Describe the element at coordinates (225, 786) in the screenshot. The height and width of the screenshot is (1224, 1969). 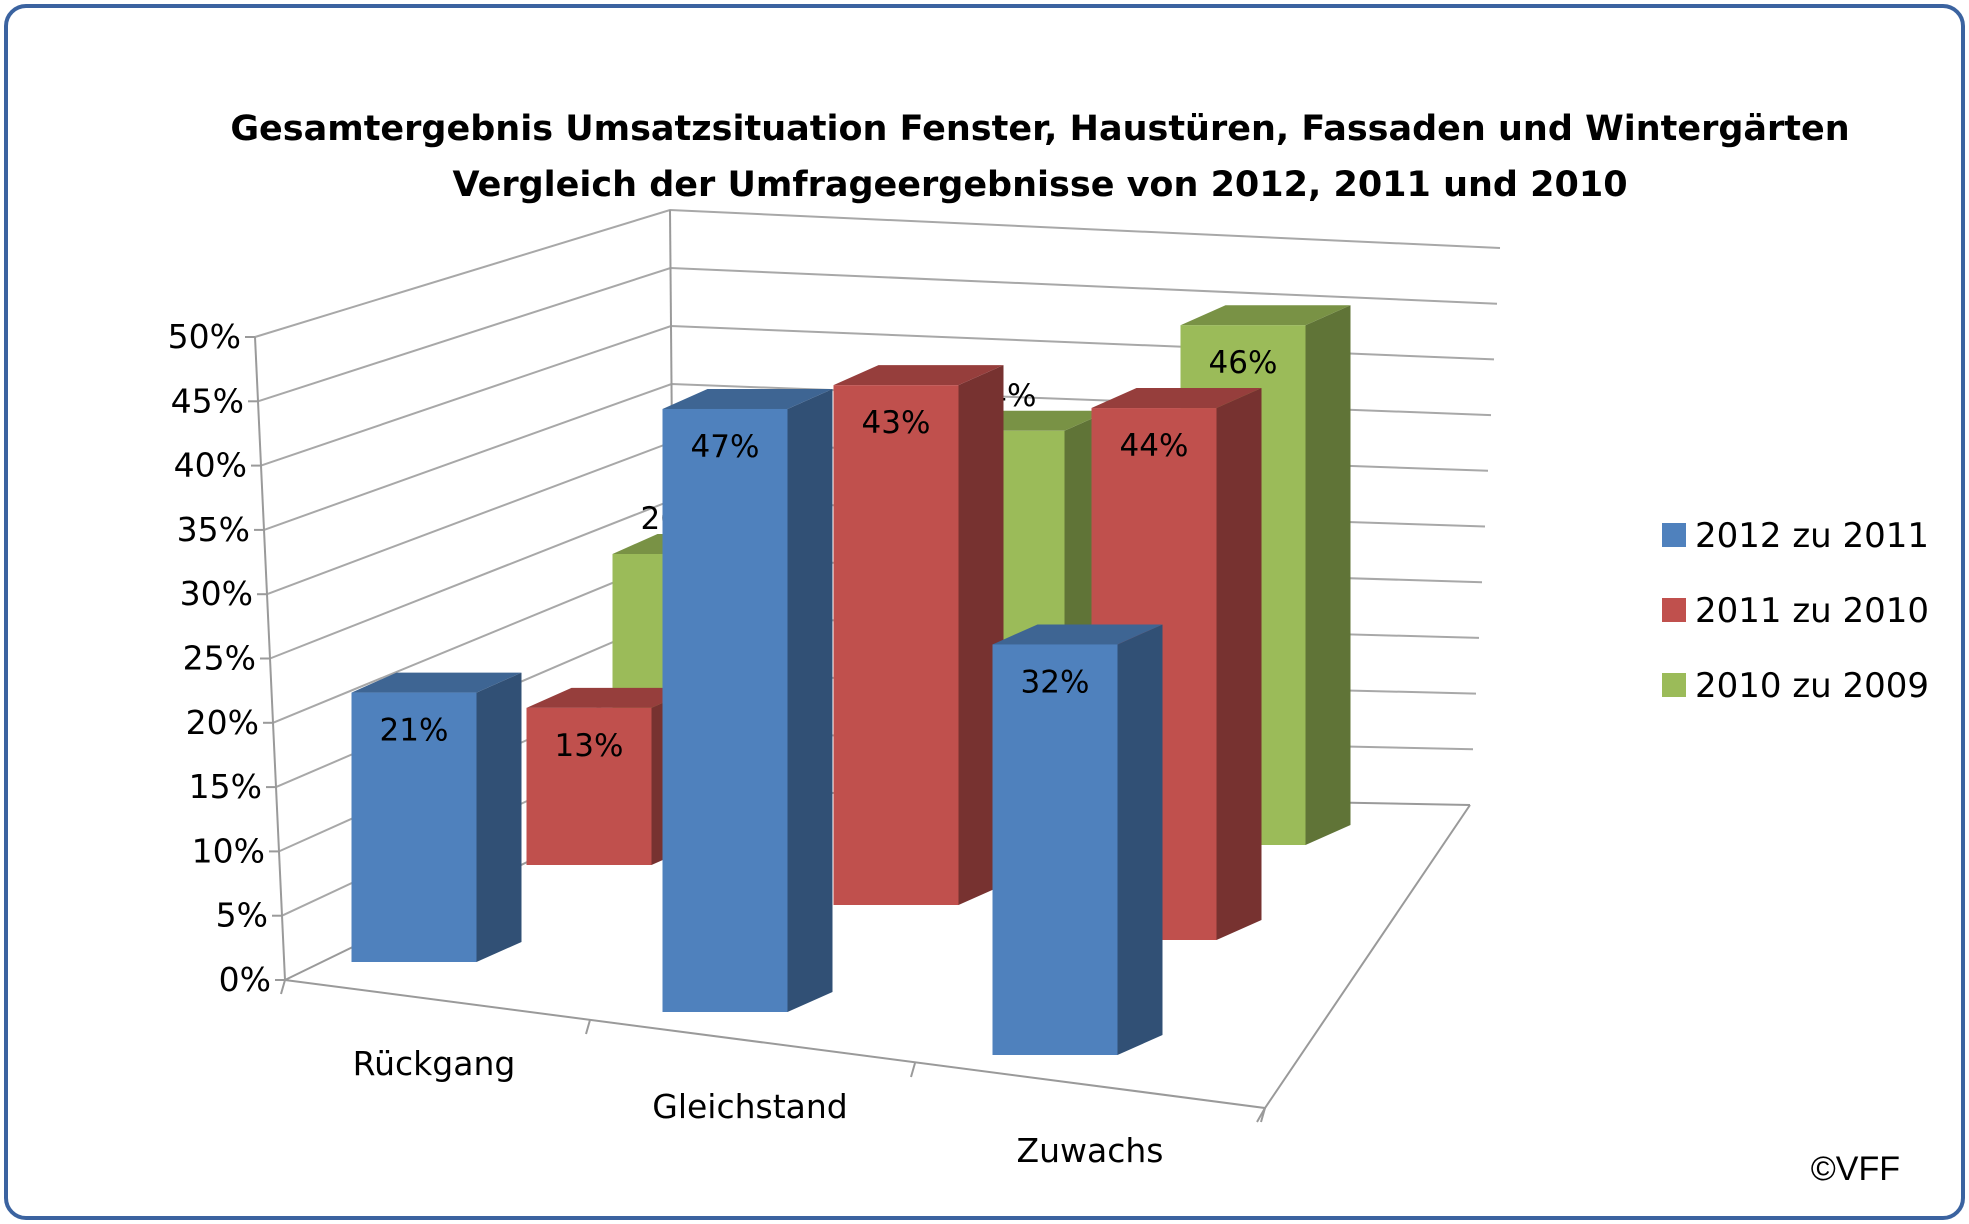
I see `y-tick-label: 15%` at that location.